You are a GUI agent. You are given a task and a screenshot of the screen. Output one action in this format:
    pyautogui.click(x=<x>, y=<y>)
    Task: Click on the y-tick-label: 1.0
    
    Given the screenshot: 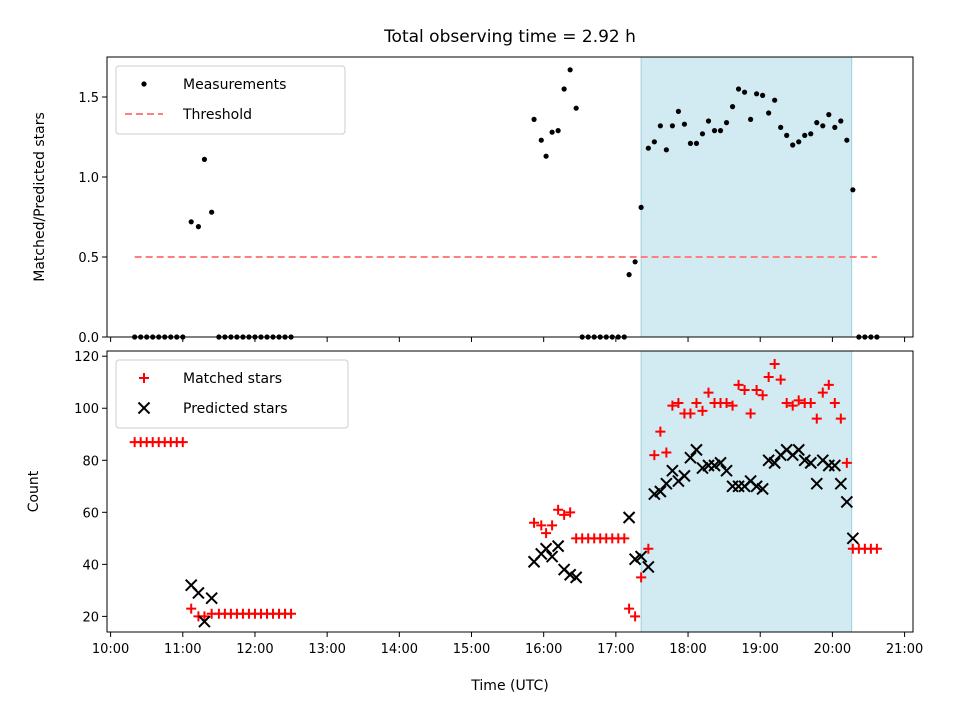 What is the action you would take?
    pyautogui.click(x=88, y=178)
    